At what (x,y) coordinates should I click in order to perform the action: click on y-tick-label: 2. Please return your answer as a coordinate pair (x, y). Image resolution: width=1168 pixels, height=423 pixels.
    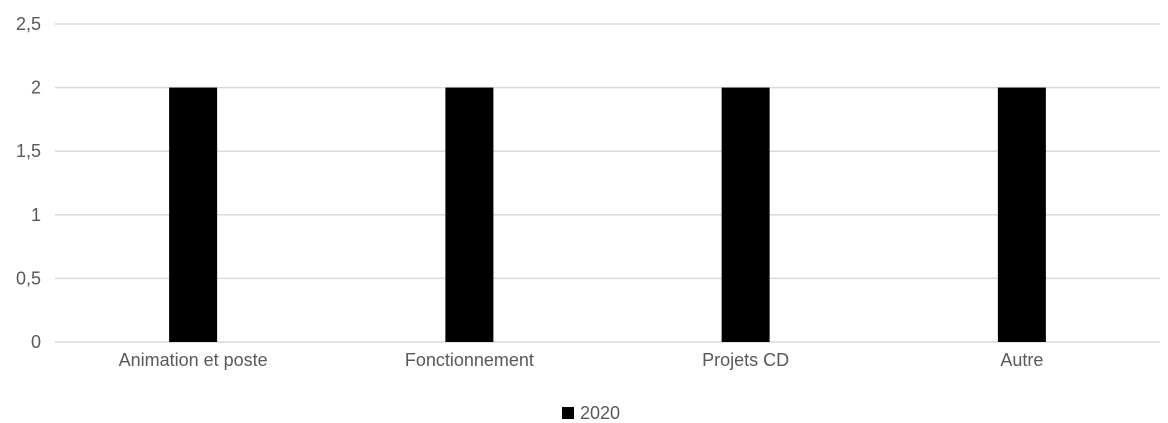
    Looking at the image, I should click on (36, 88).